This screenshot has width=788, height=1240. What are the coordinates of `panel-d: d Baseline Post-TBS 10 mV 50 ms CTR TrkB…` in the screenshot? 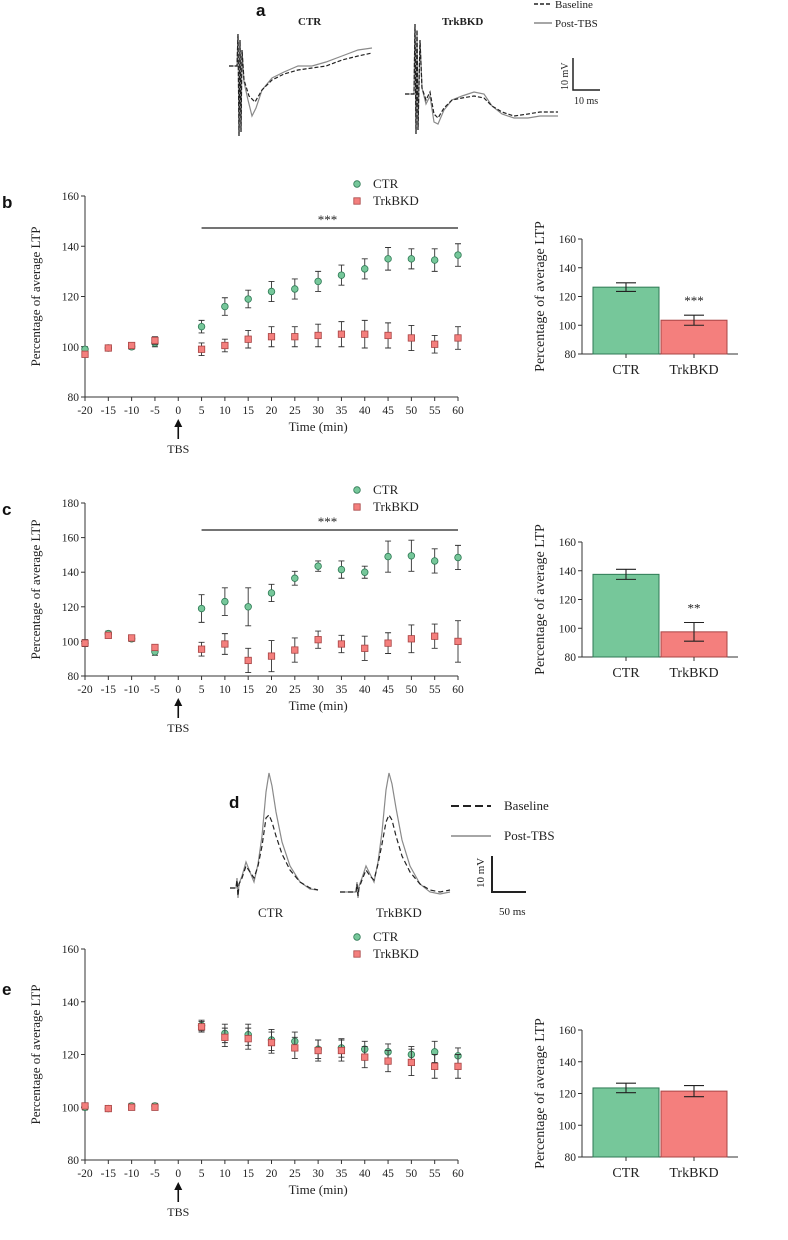 It's located at (392, 846).